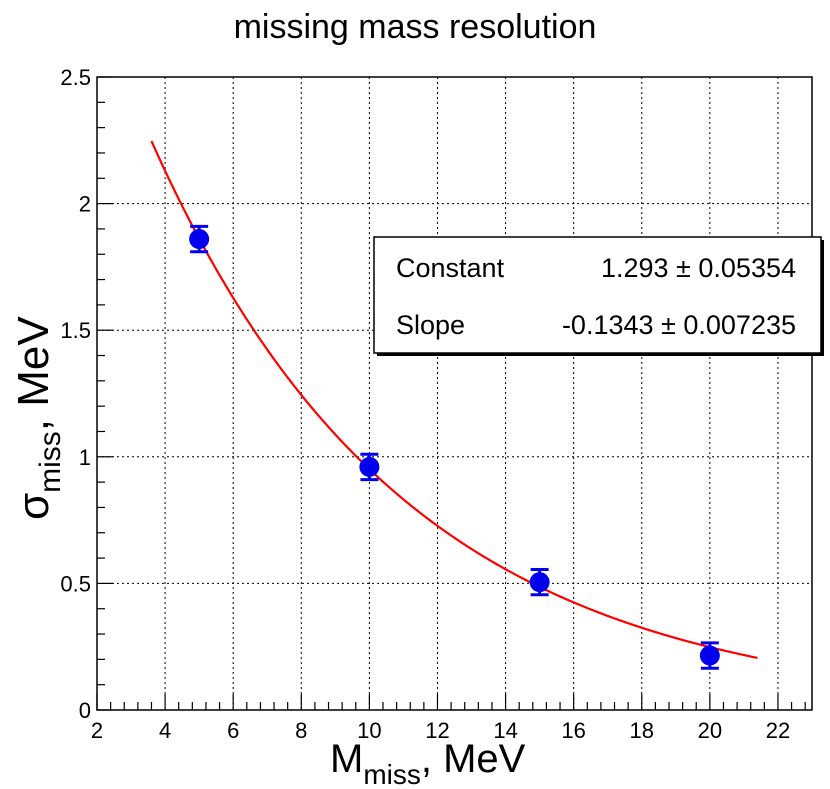 This screenshot has height=789, width=830. What do you see at coordinates (430, 325) in the screenshot?
I see `stats-row-name: Slope` at bounding box center [430, 325].